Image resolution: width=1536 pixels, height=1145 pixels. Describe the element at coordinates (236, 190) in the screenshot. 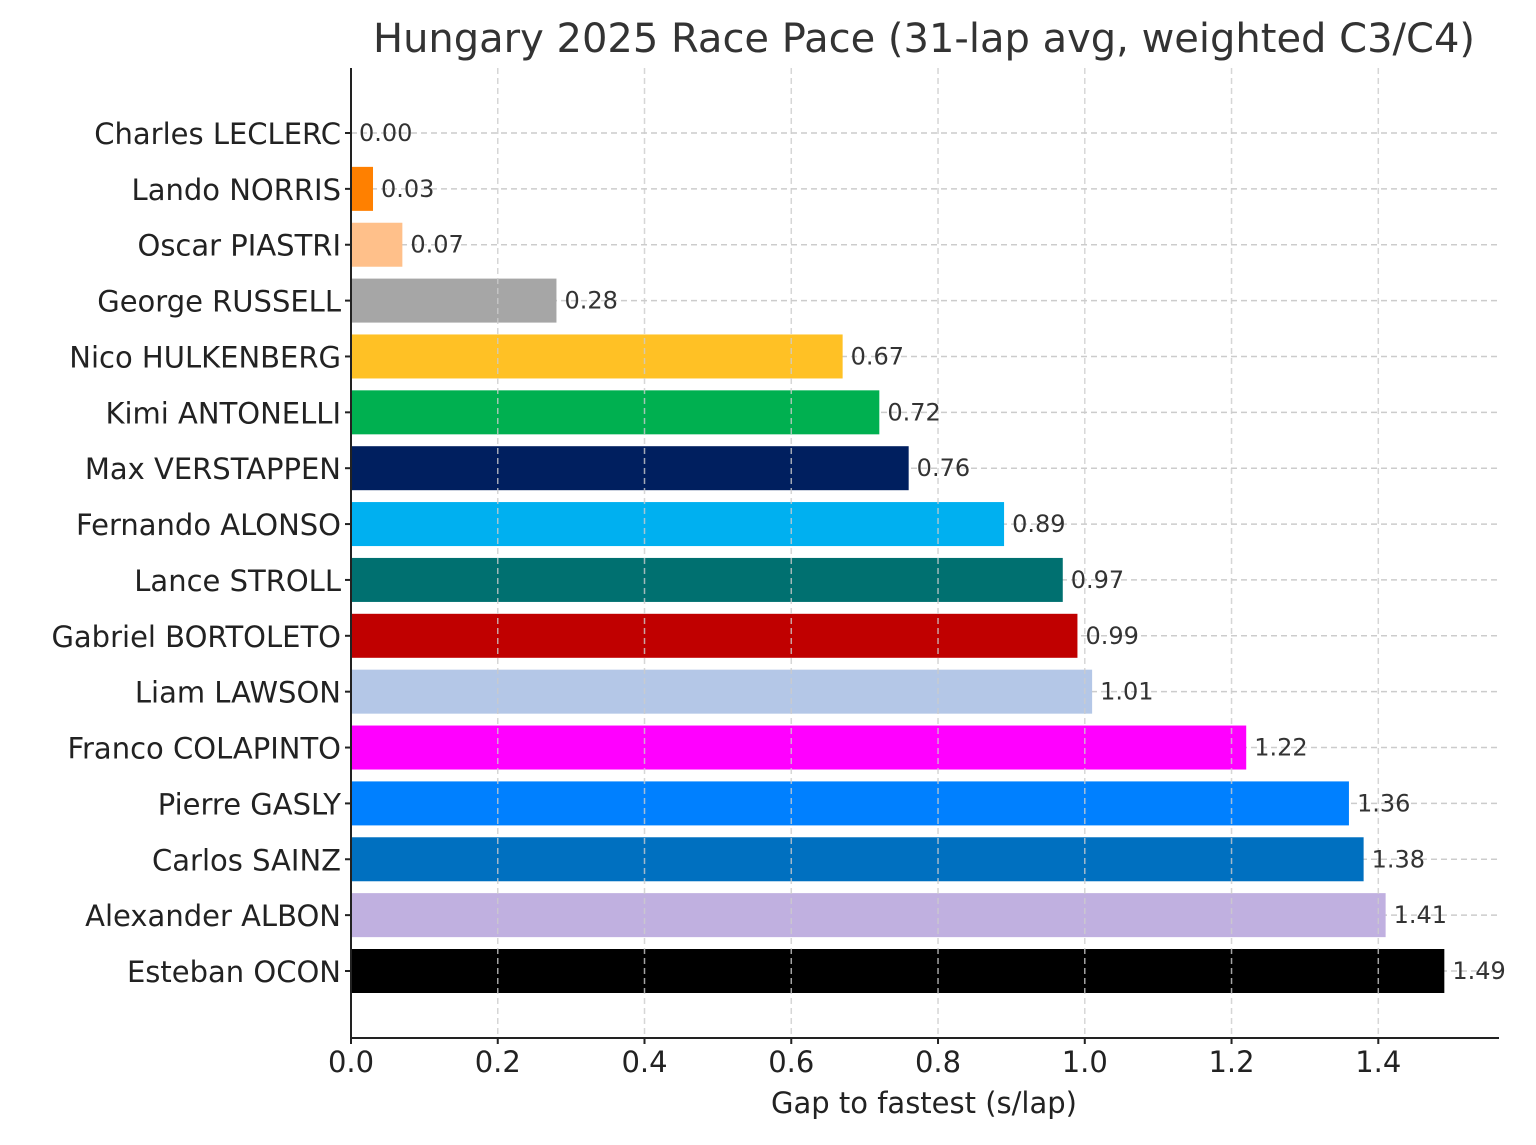

I see `y-tick-label: Lando NORRIS` at that location.